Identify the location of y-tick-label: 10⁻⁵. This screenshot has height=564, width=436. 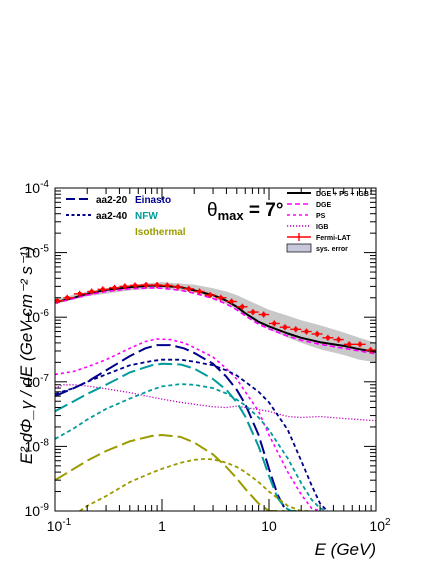
(37, 252).